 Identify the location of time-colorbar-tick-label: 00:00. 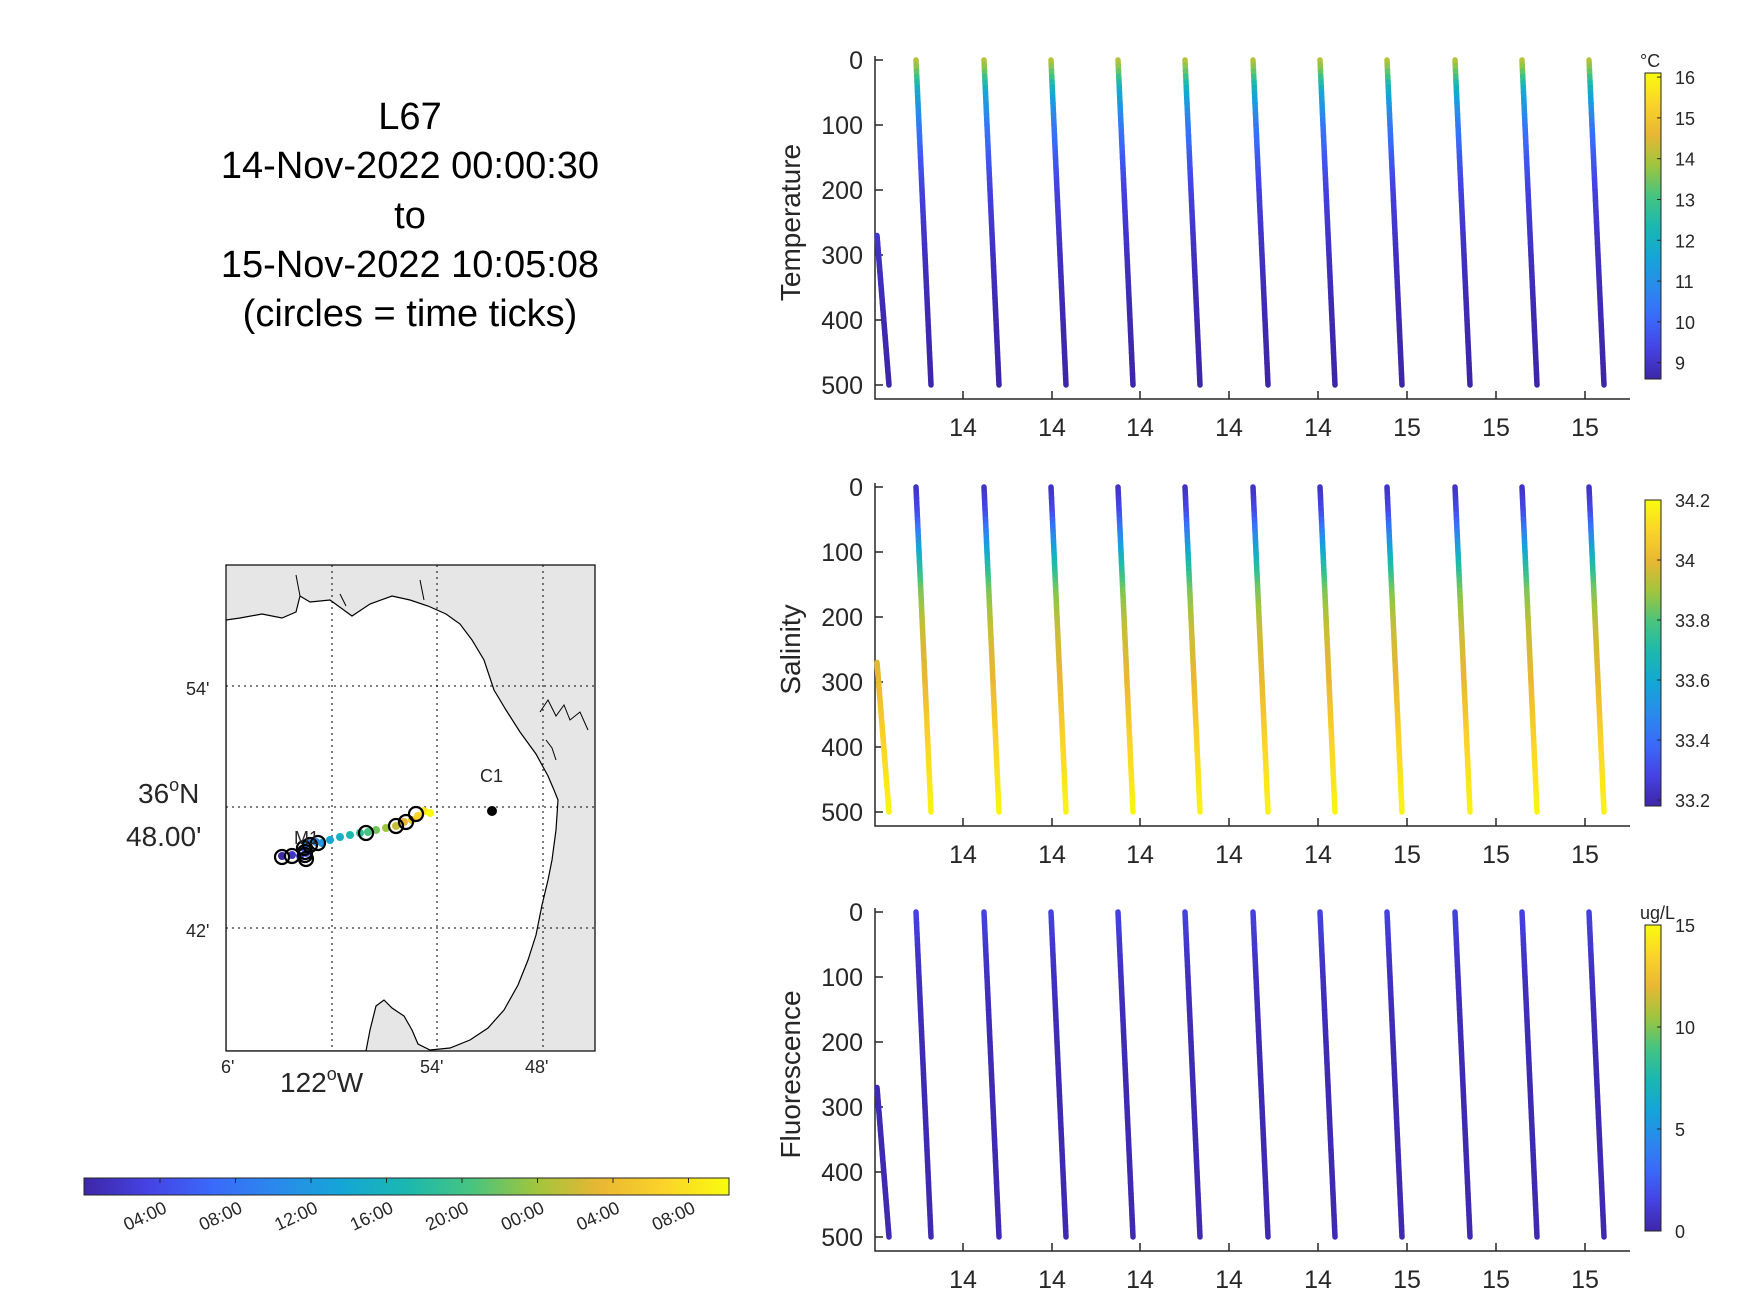
(522, 1215).